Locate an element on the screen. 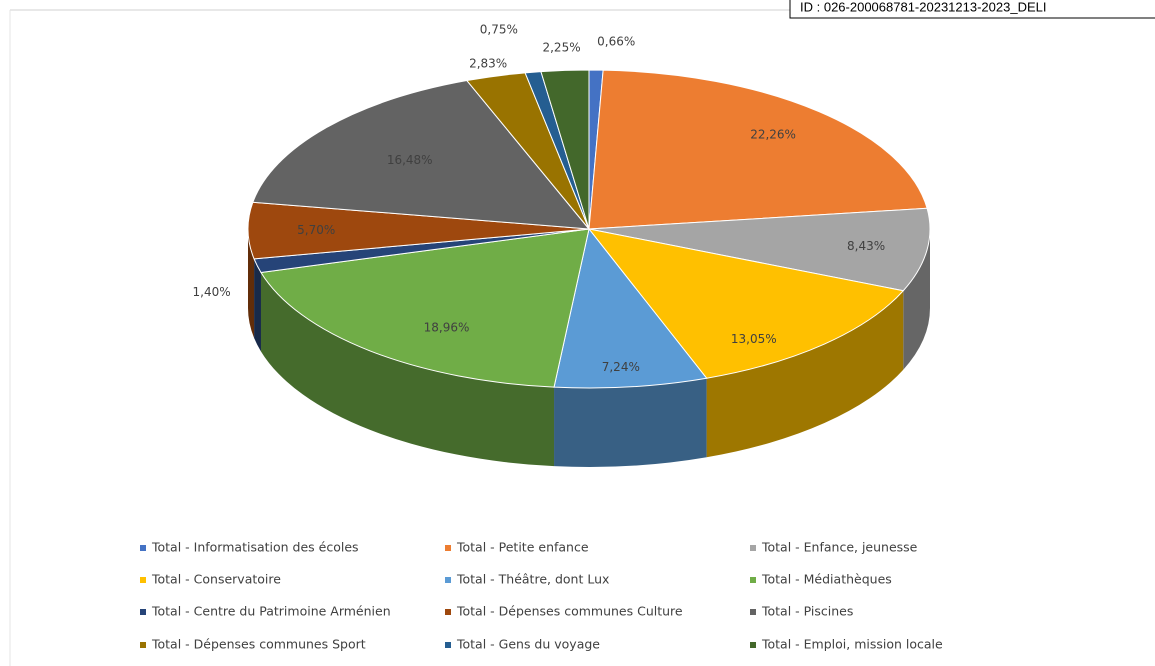 The image size is (1155, 666). legend-label: Total - Emploi, mission locale is located at coordinates (852, 644).